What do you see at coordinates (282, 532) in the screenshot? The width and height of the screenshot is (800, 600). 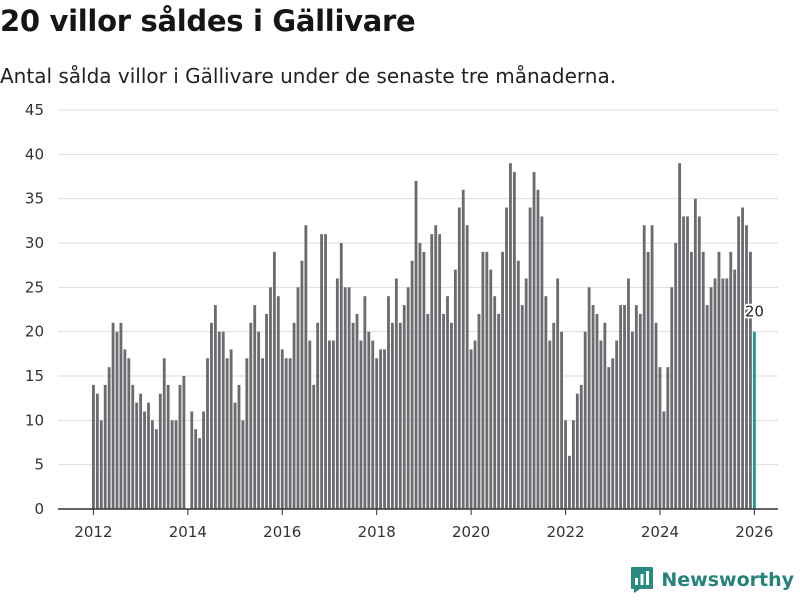 I see `x-tick-label: 2016` at bounding box center [282, 532].